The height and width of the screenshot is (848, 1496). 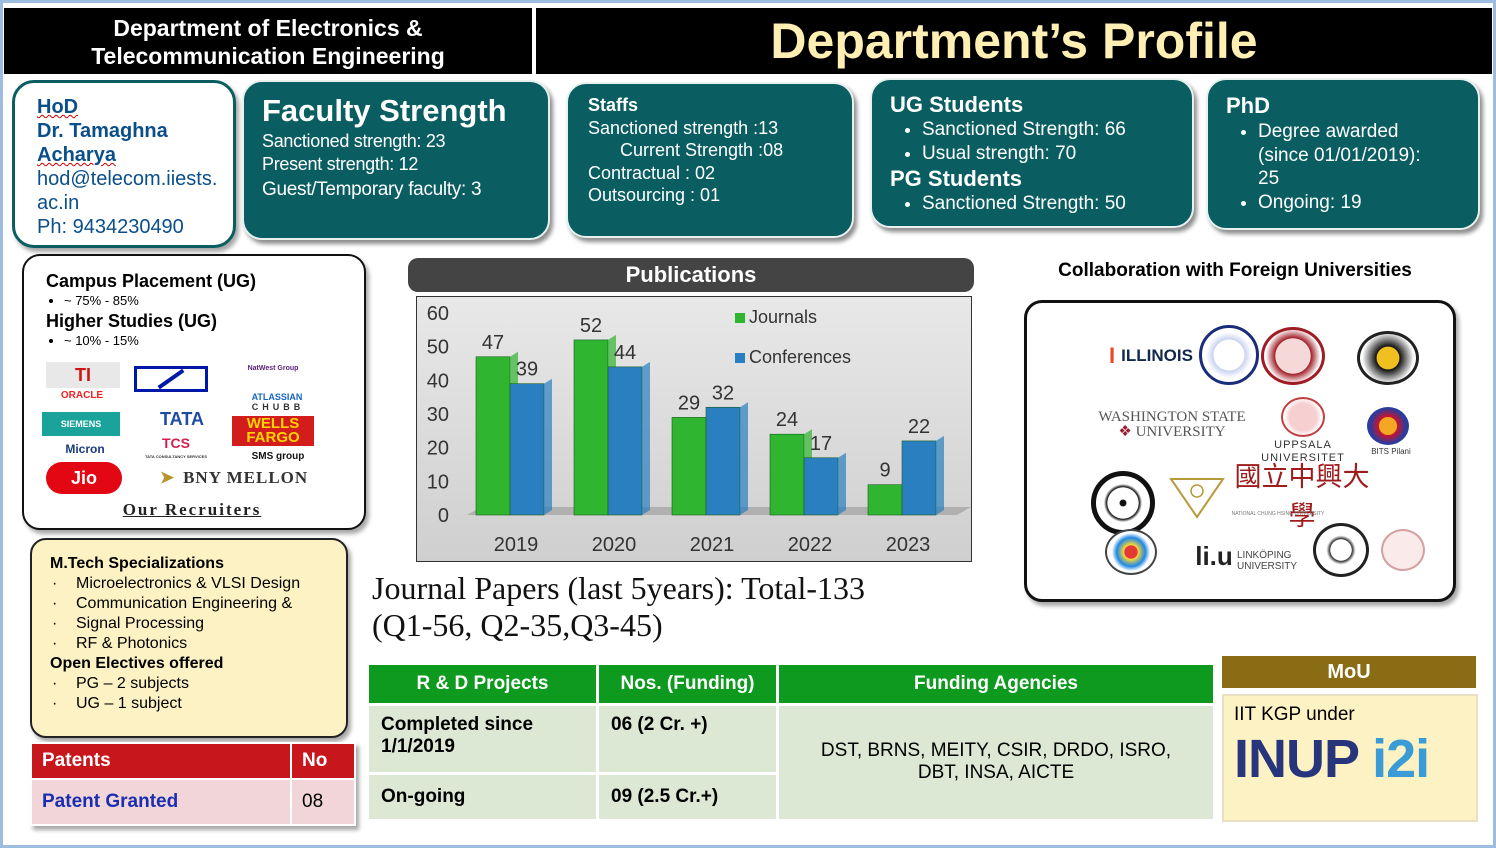 I want to click on pg-sanctioned: Sanctioned Strength: 50, so click(x=1057, y=204).